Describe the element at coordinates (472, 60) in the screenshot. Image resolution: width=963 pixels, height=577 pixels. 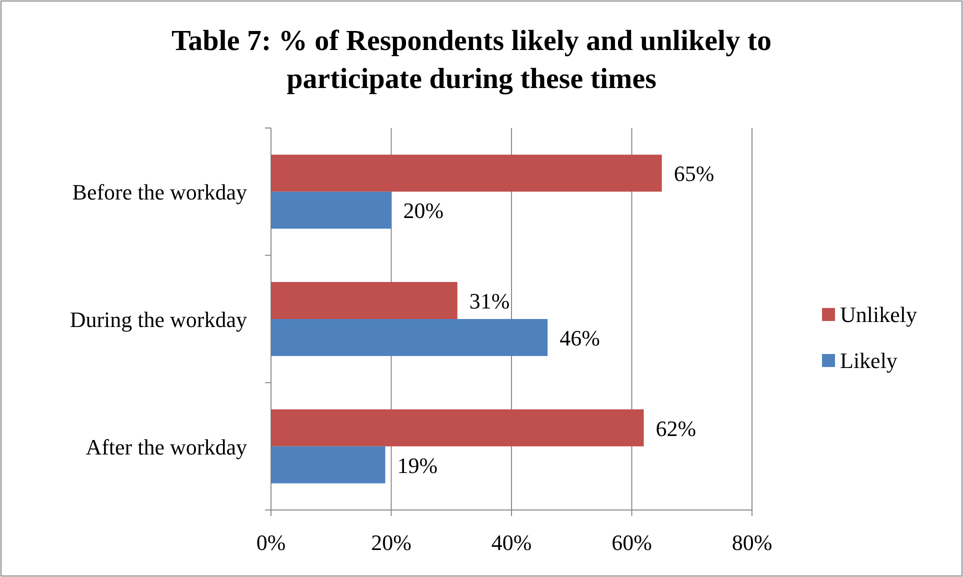
I see `chart-title: Table 7: % of Respondents likely and unlikely to participate during these times` at that location.